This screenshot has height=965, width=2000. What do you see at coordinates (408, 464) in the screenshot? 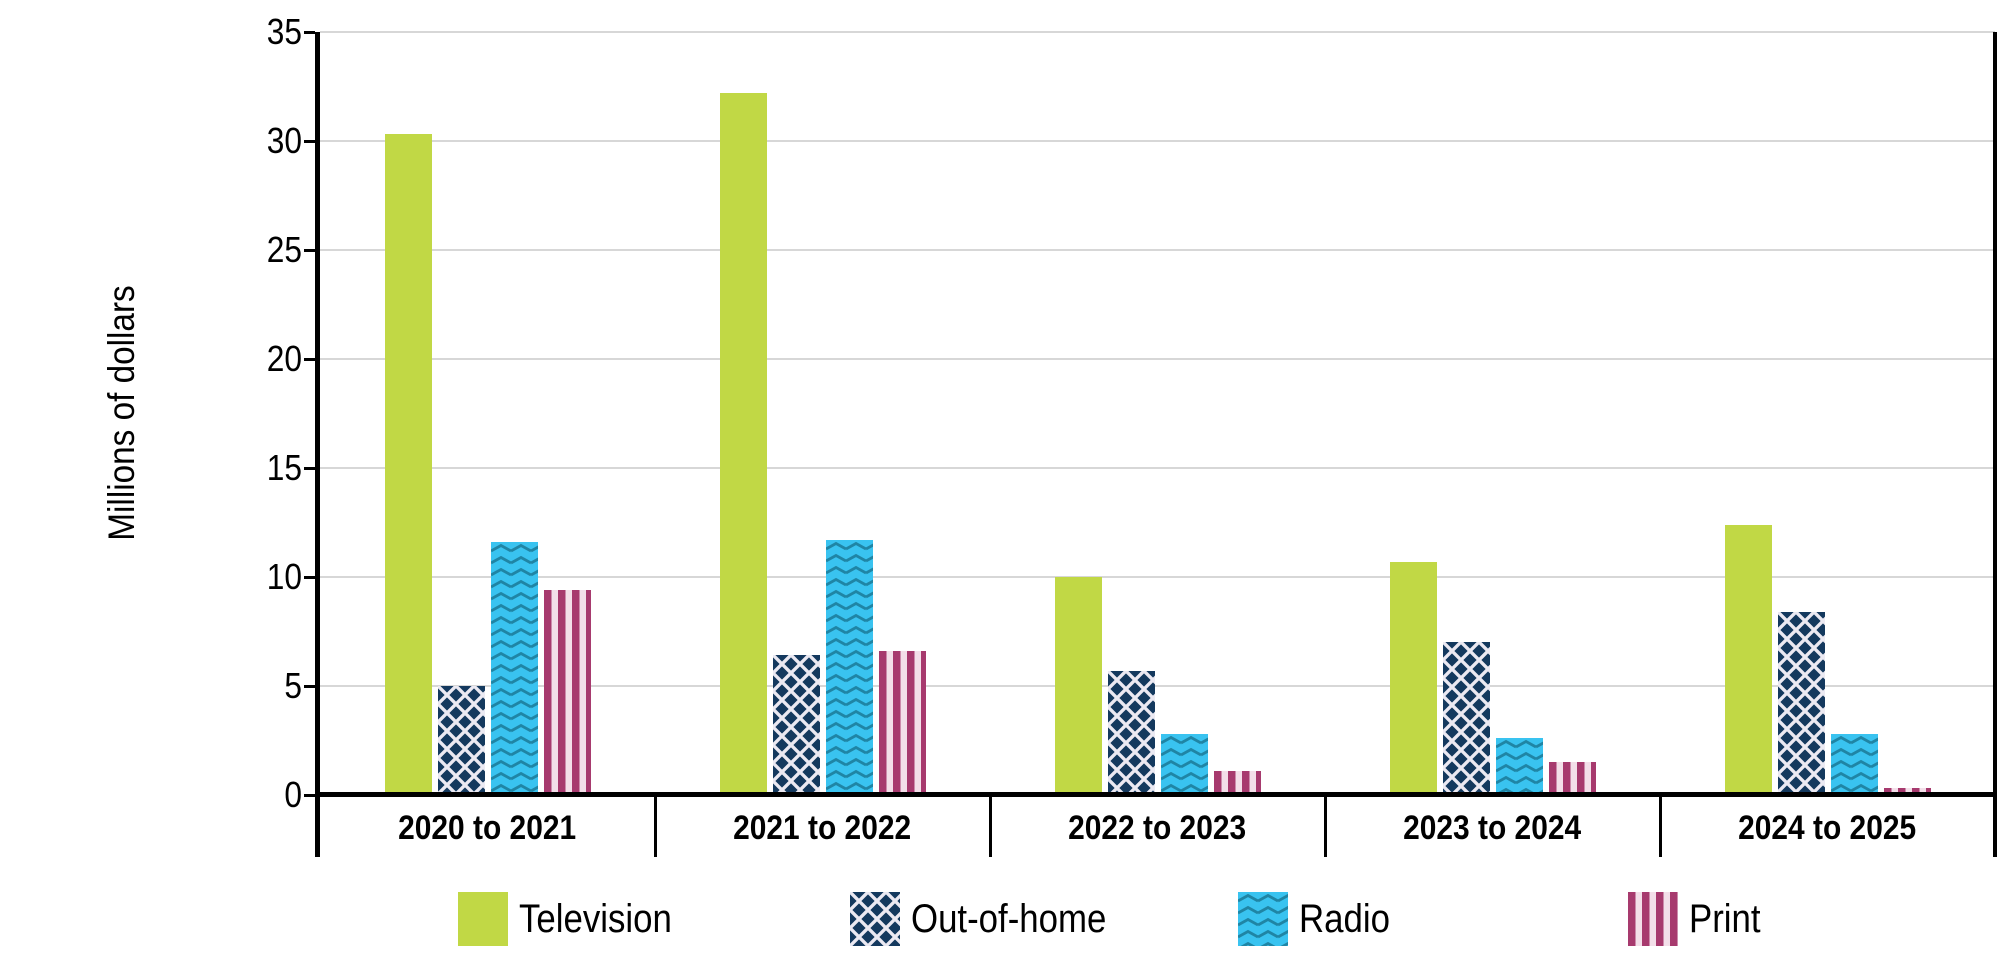
I see `bar-television-2020-to-2021` at bounding box center [408, 464].